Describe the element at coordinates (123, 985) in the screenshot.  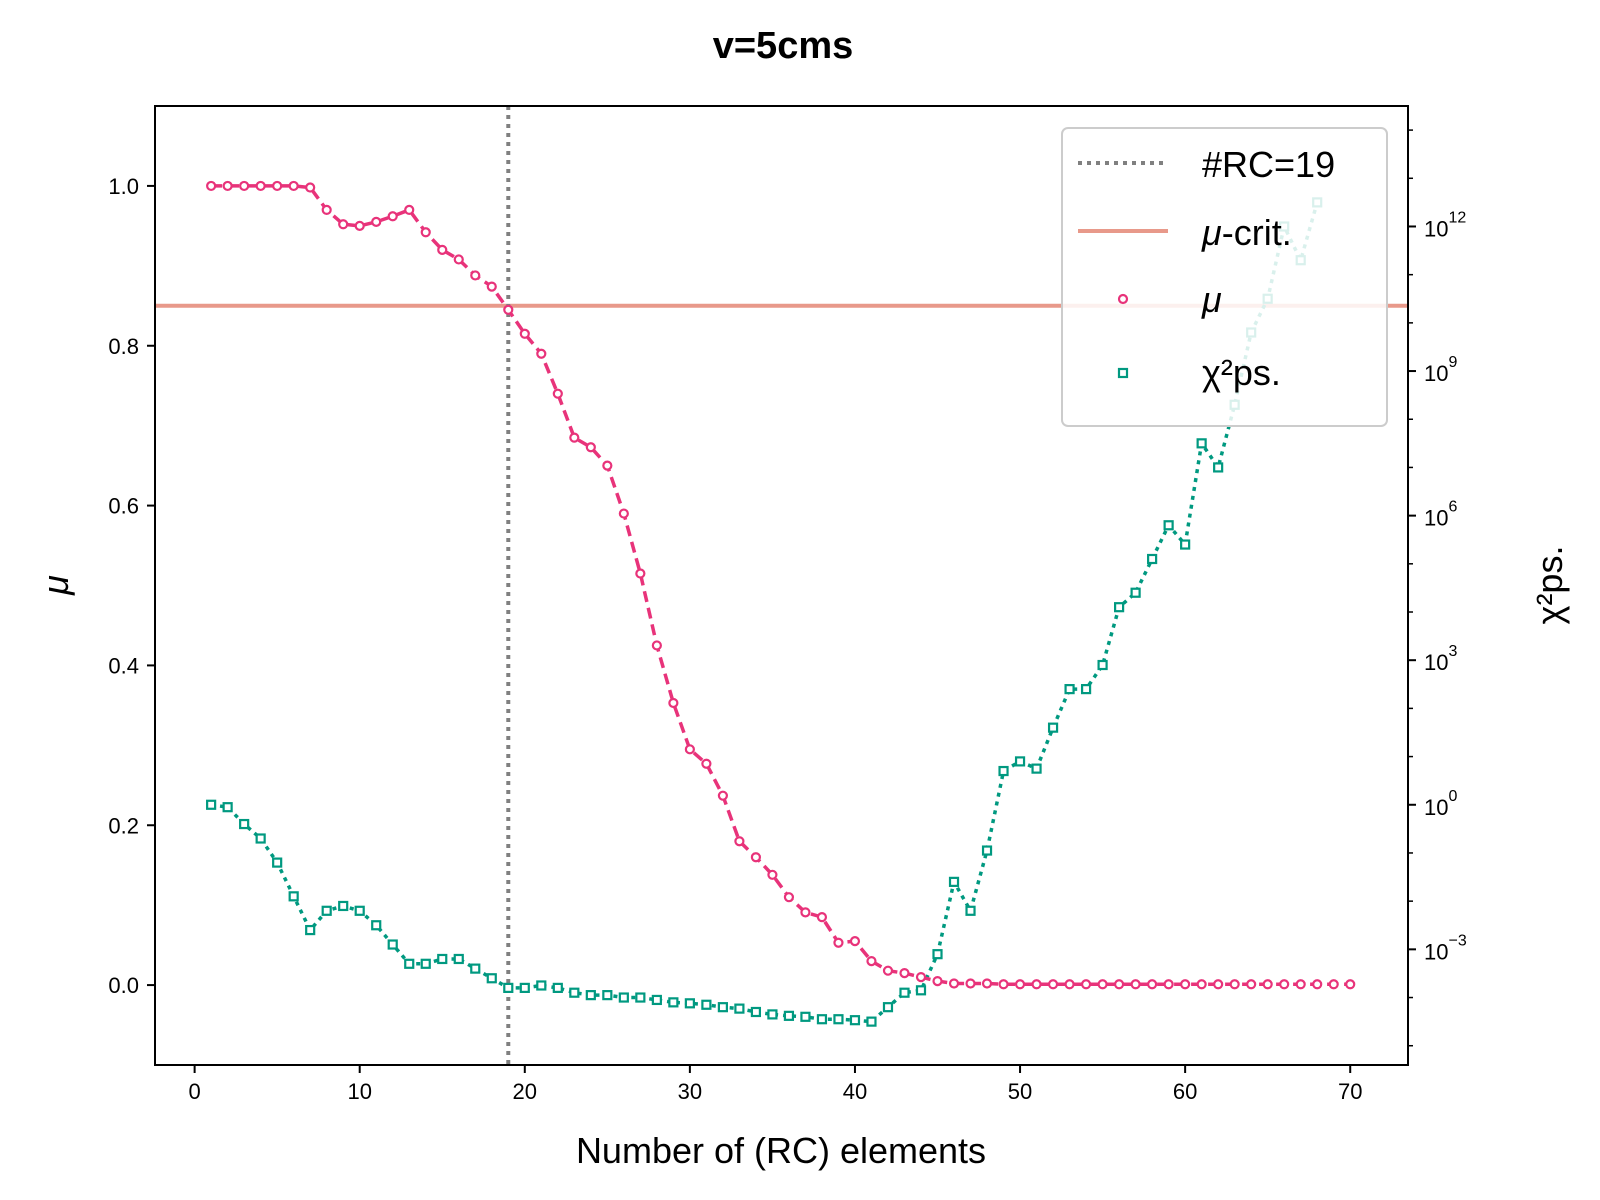
I see `y-tick-label: 0.0` at that location.